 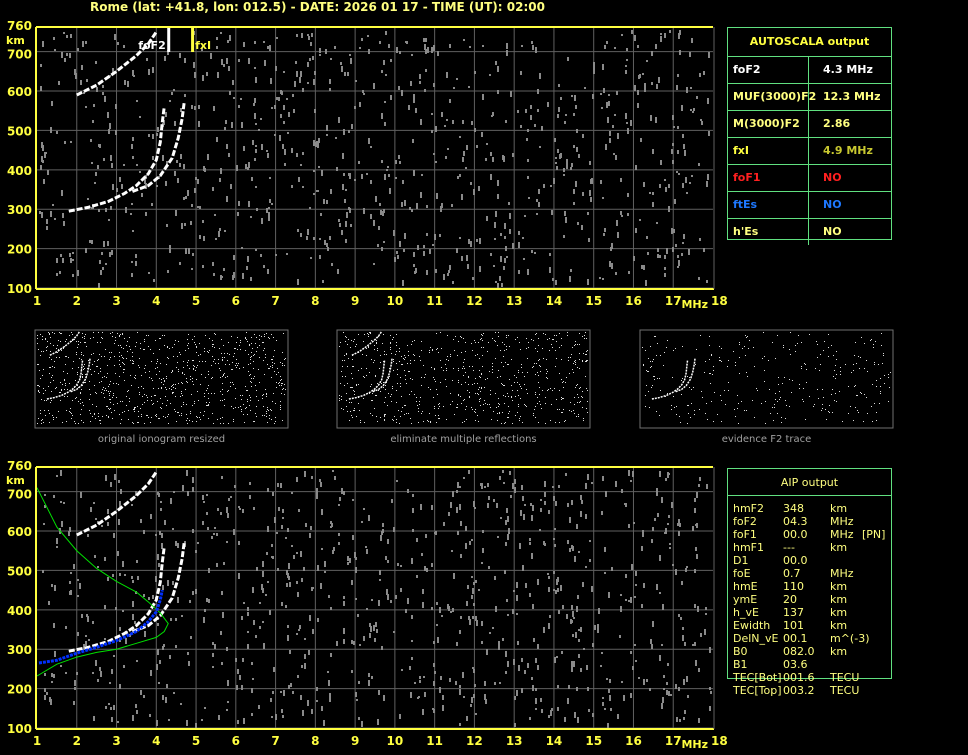 I want to click on param-name: foF2, so click(x=768, y=70).